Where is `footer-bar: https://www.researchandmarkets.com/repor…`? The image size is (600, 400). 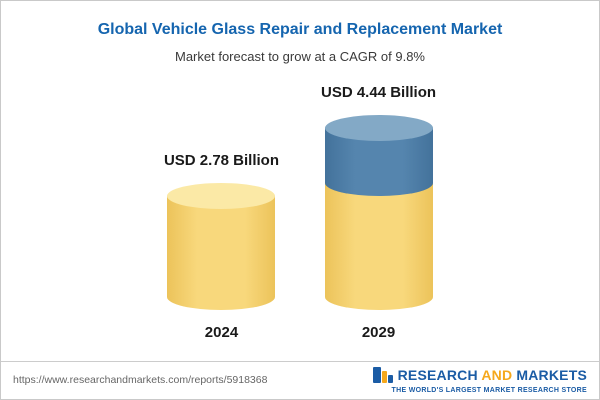 footer-bar: https://www.researchandmarkets.com/repor… is located at coordinates (300, 380).